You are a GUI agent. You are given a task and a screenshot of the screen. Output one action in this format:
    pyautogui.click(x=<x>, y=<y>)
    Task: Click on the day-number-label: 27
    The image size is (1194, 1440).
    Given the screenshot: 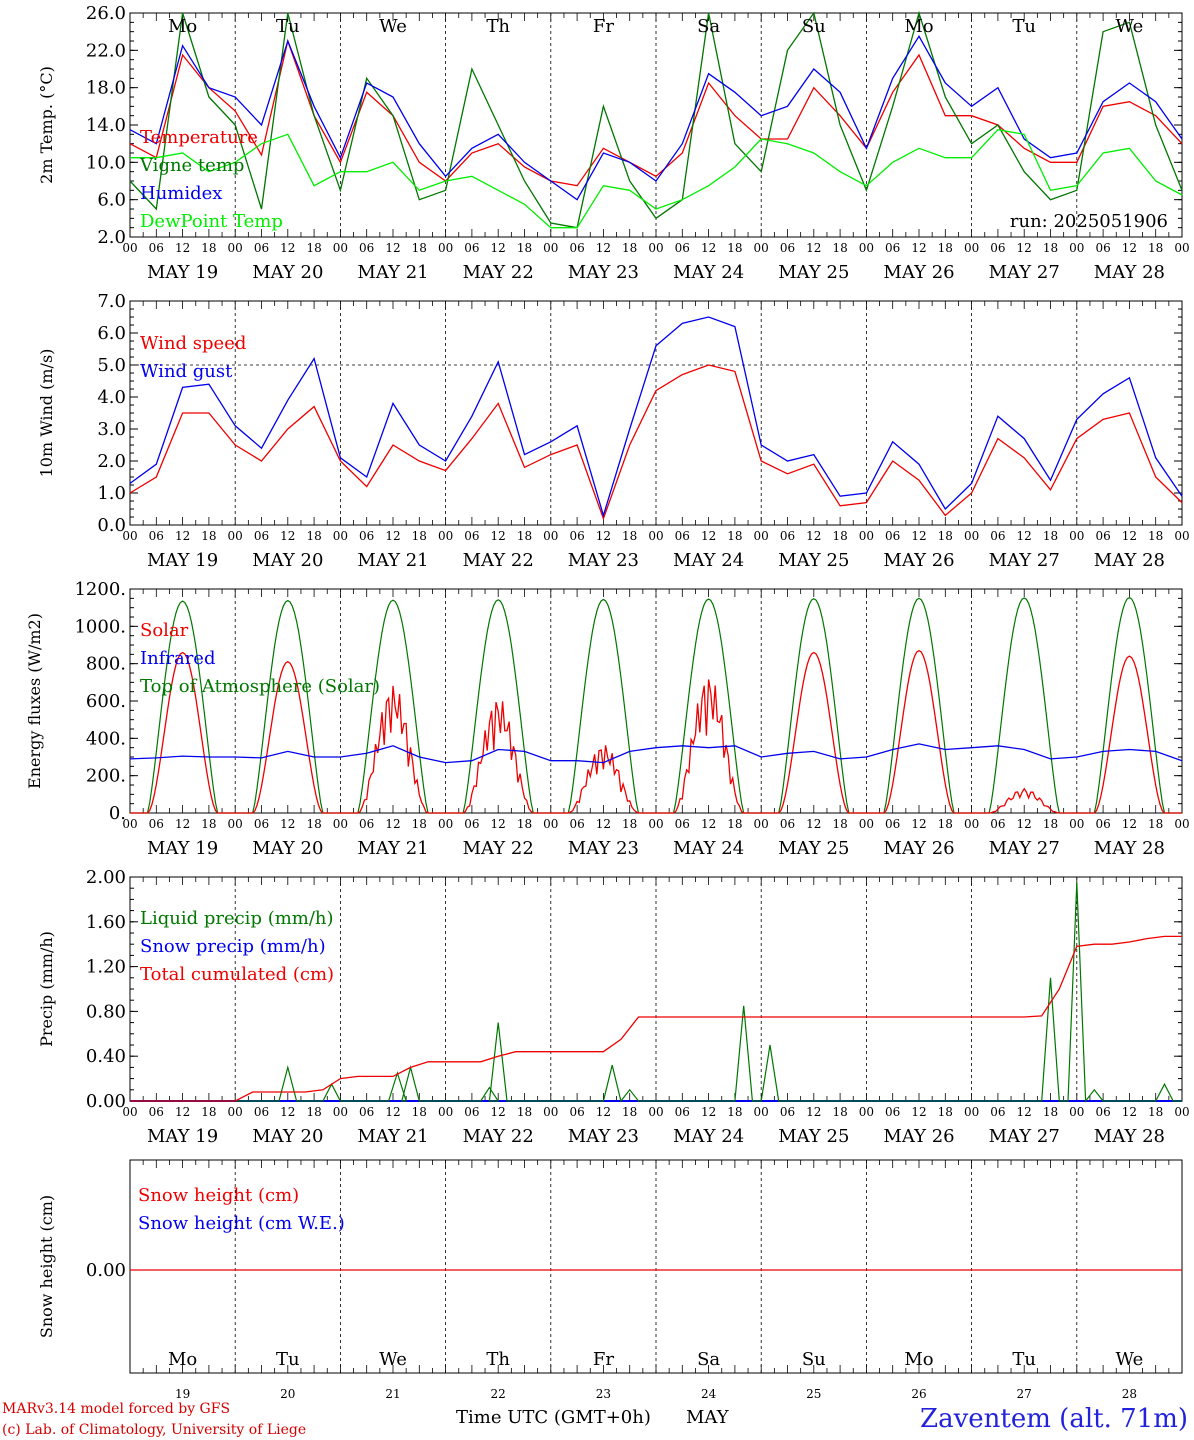 What is the action you would take?
    pyautogui.click(x=1024, y=1394)
    